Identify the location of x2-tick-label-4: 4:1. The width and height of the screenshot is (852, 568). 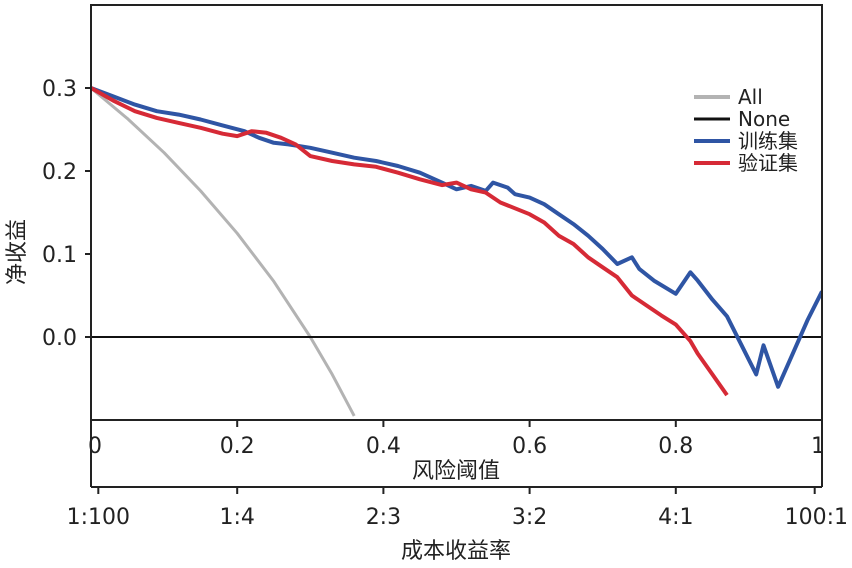
(675, 517).